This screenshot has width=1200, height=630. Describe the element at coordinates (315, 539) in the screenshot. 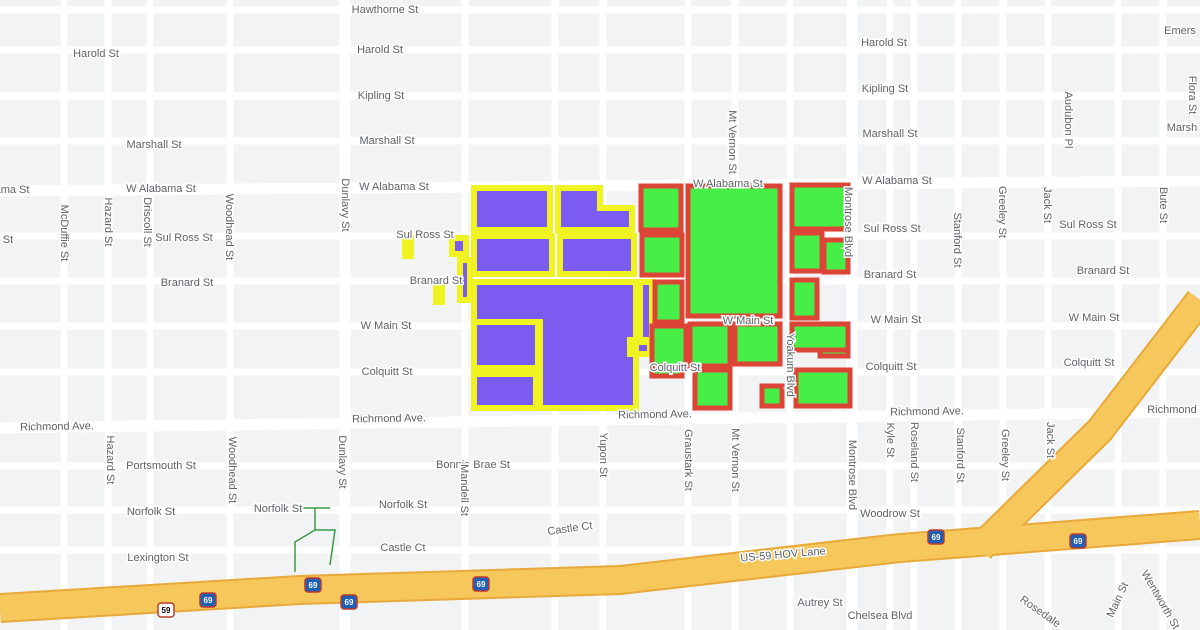

I see `park-path` at that location.